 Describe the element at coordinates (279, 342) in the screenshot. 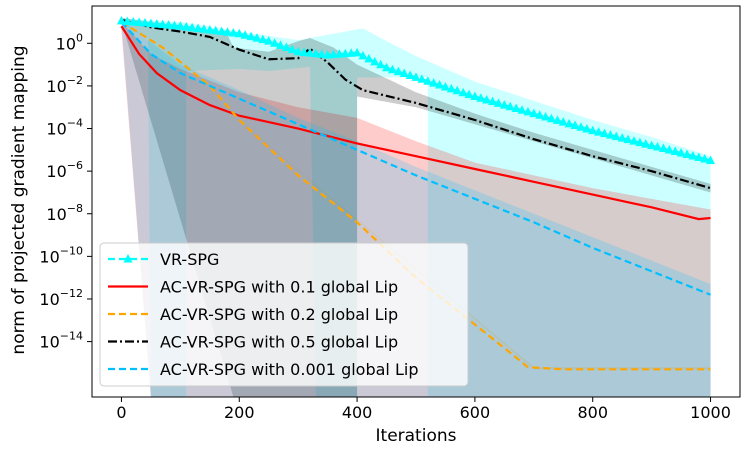

I see `legend-label: AC-VR-SPG with 0.5 global Lip` at that location.